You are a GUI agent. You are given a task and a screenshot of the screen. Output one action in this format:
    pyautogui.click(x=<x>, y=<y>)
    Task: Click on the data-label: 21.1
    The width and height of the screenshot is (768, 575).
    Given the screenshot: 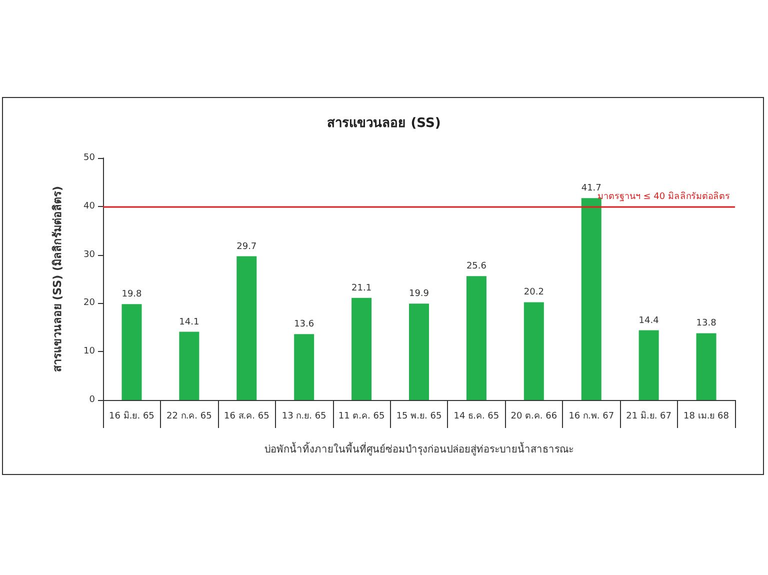 What is the action you would take?
    pyautogui.click(x=362, y=288)
    